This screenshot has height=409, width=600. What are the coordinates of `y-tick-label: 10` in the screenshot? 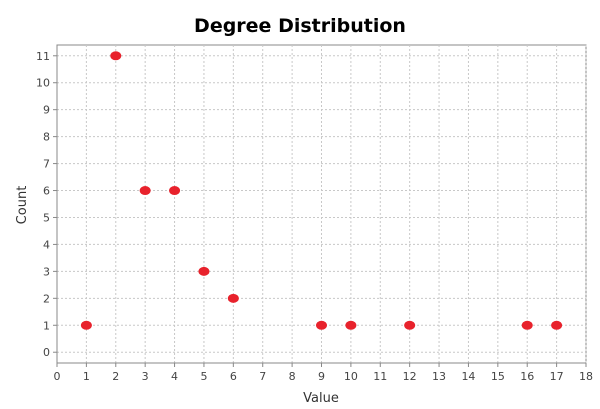 It's located at (43, 83).